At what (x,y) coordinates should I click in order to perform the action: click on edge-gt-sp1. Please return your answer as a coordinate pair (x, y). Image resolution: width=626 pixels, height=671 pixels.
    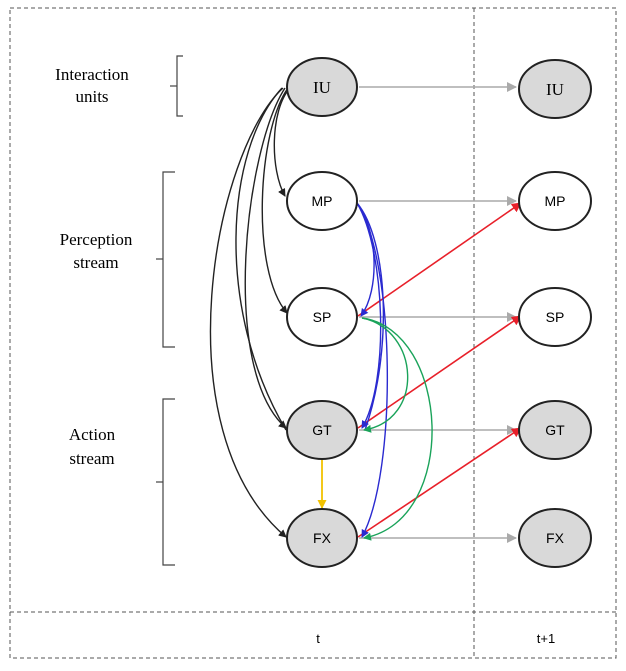
    Looking at the image, I should click on (439, 372).